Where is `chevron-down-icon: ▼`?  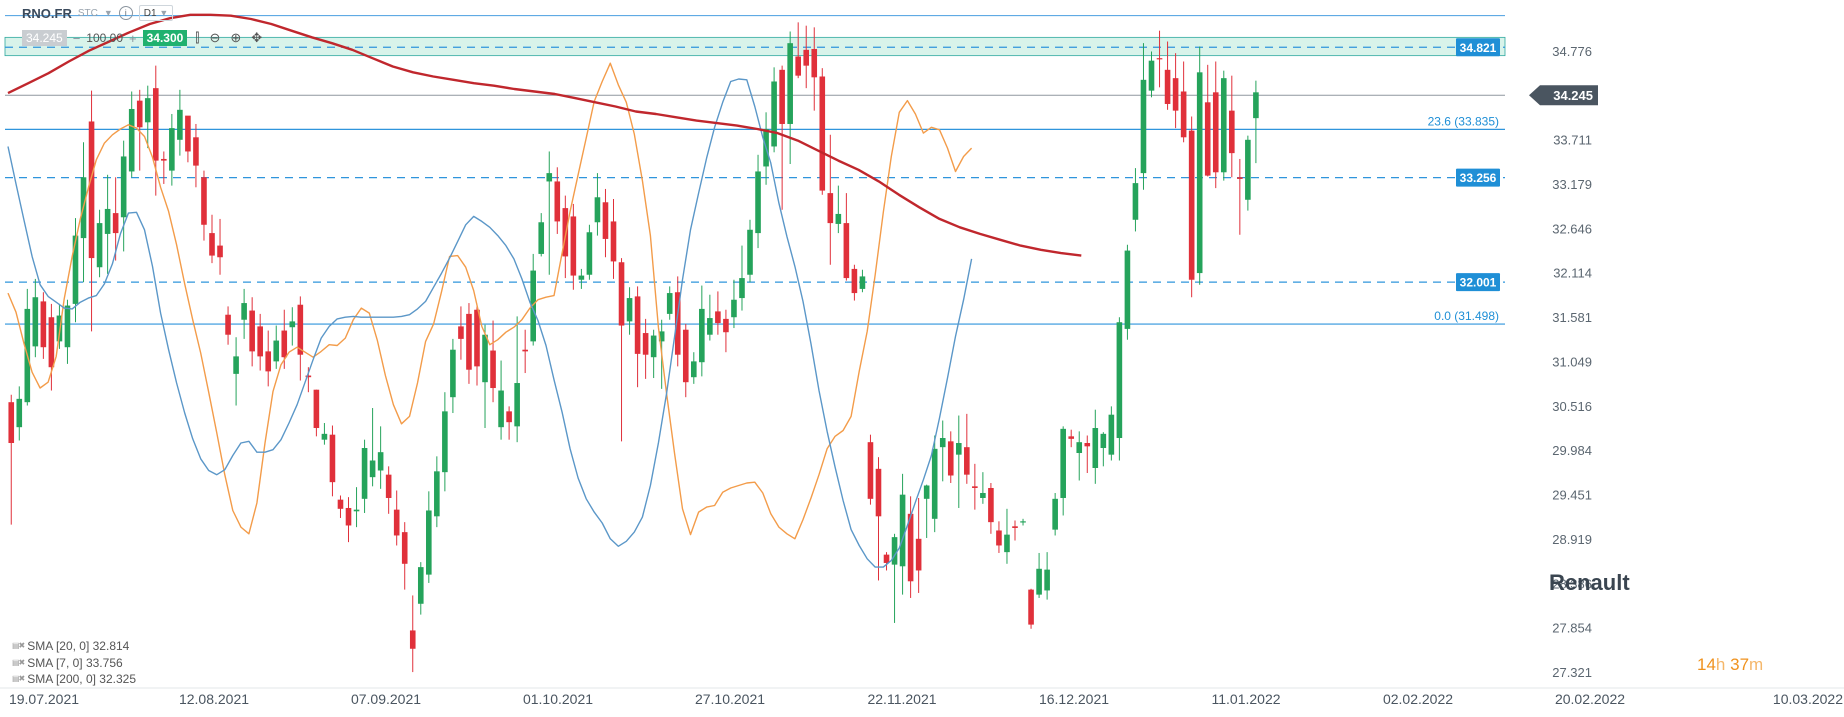
chevron-down-icon: ▼ is located at coordinates (108, 13).